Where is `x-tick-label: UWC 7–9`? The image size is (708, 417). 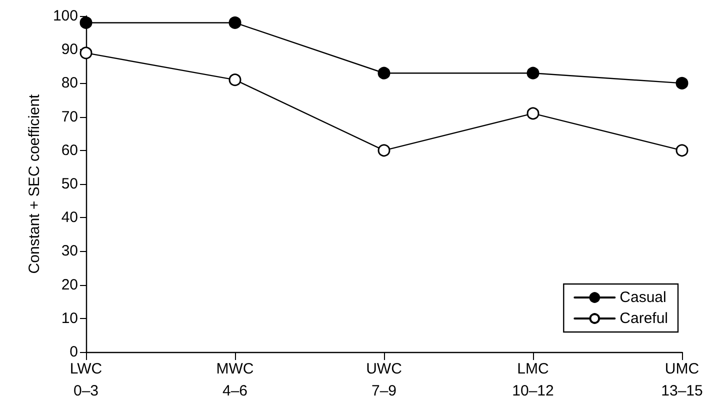
x-tick-label: UWC 7–9 is located at coordinates (384, 380).